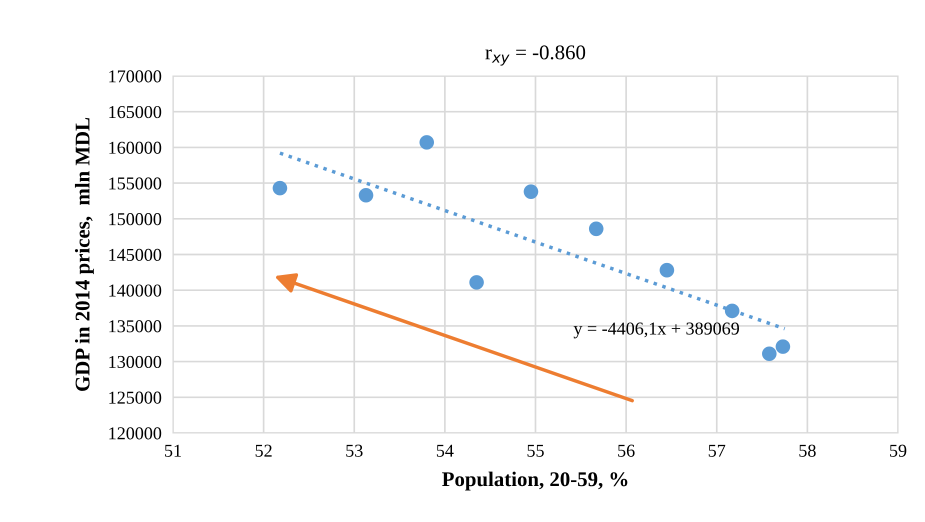 The image size is (925, 522). Describe the element at coordinates (535, 481) in the screenshot. I see `x-axis-title: Population, 20-59, %` at that location.